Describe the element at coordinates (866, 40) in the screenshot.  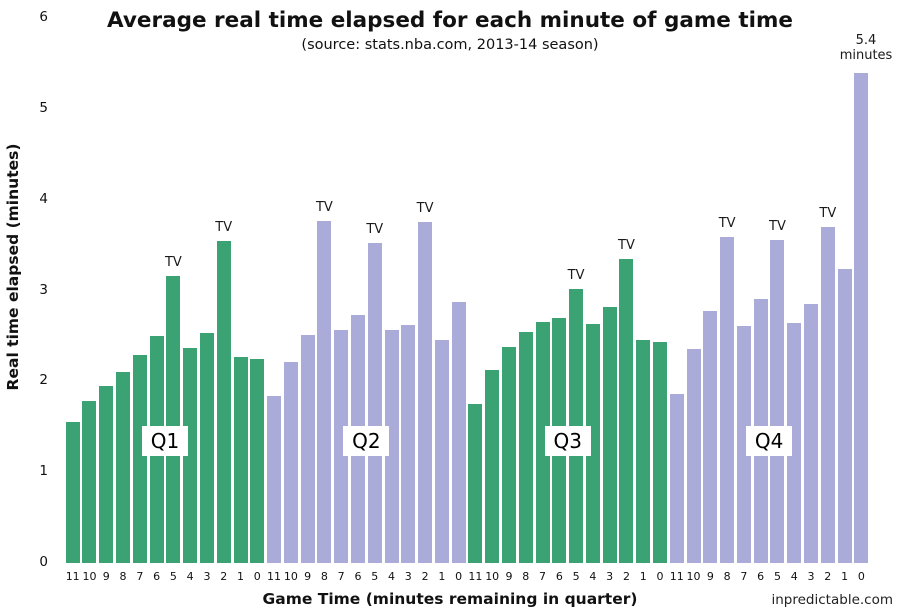
I see `peak-annotation-value: 5.4` at that location.